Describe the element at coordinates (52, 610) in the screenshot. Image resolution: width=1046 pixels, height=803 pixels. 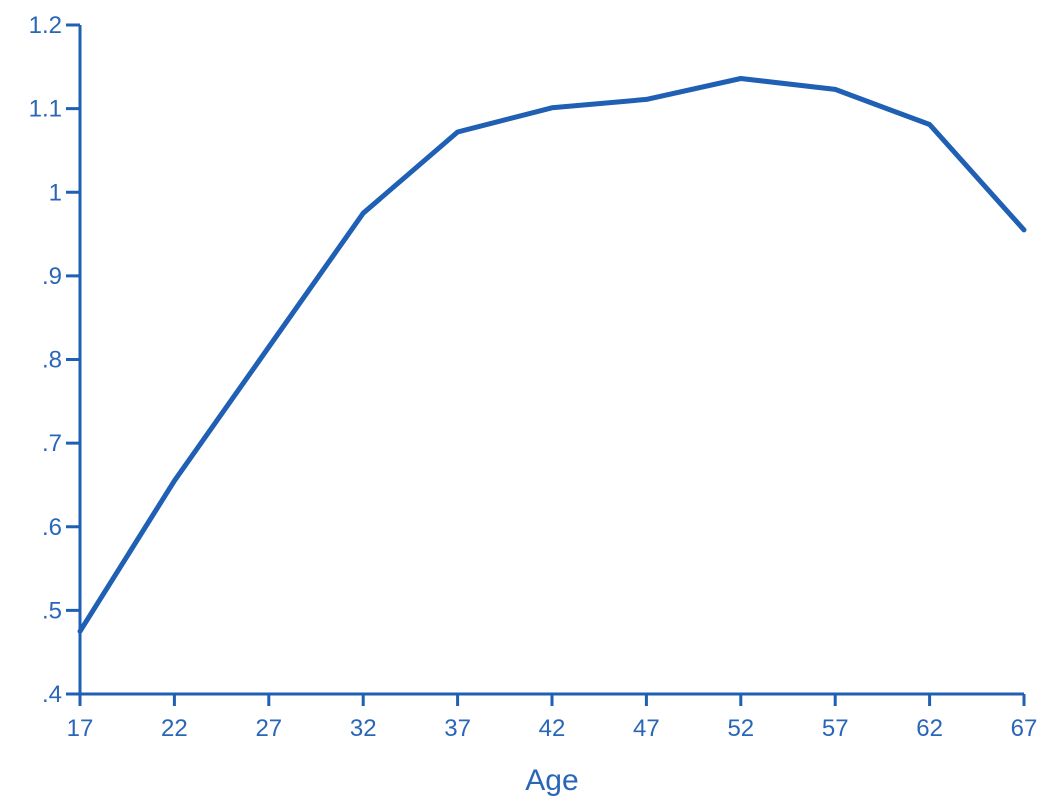
I see `y-tick-label: .5` at that location.